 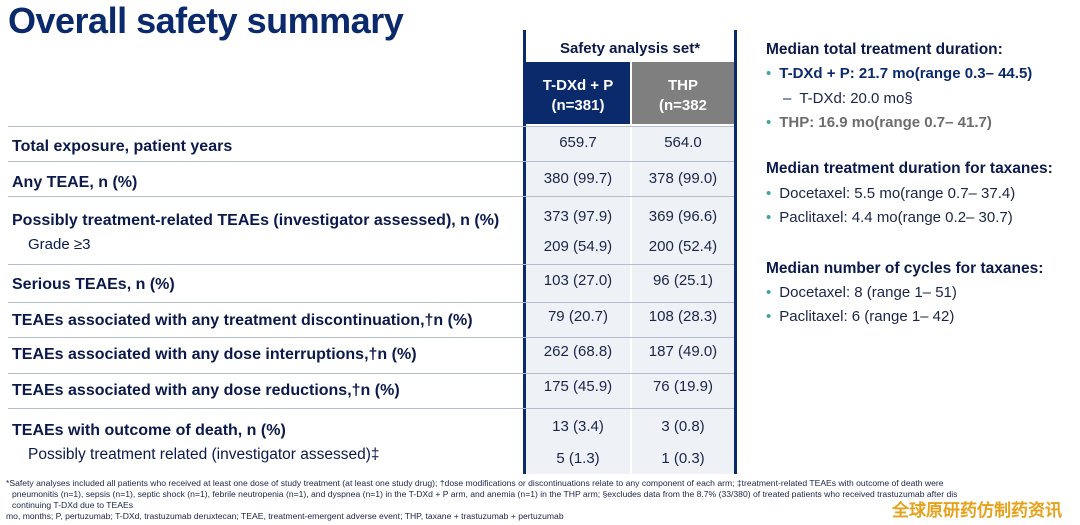 I want to click on table-left-border, so click(x=524, y=252).